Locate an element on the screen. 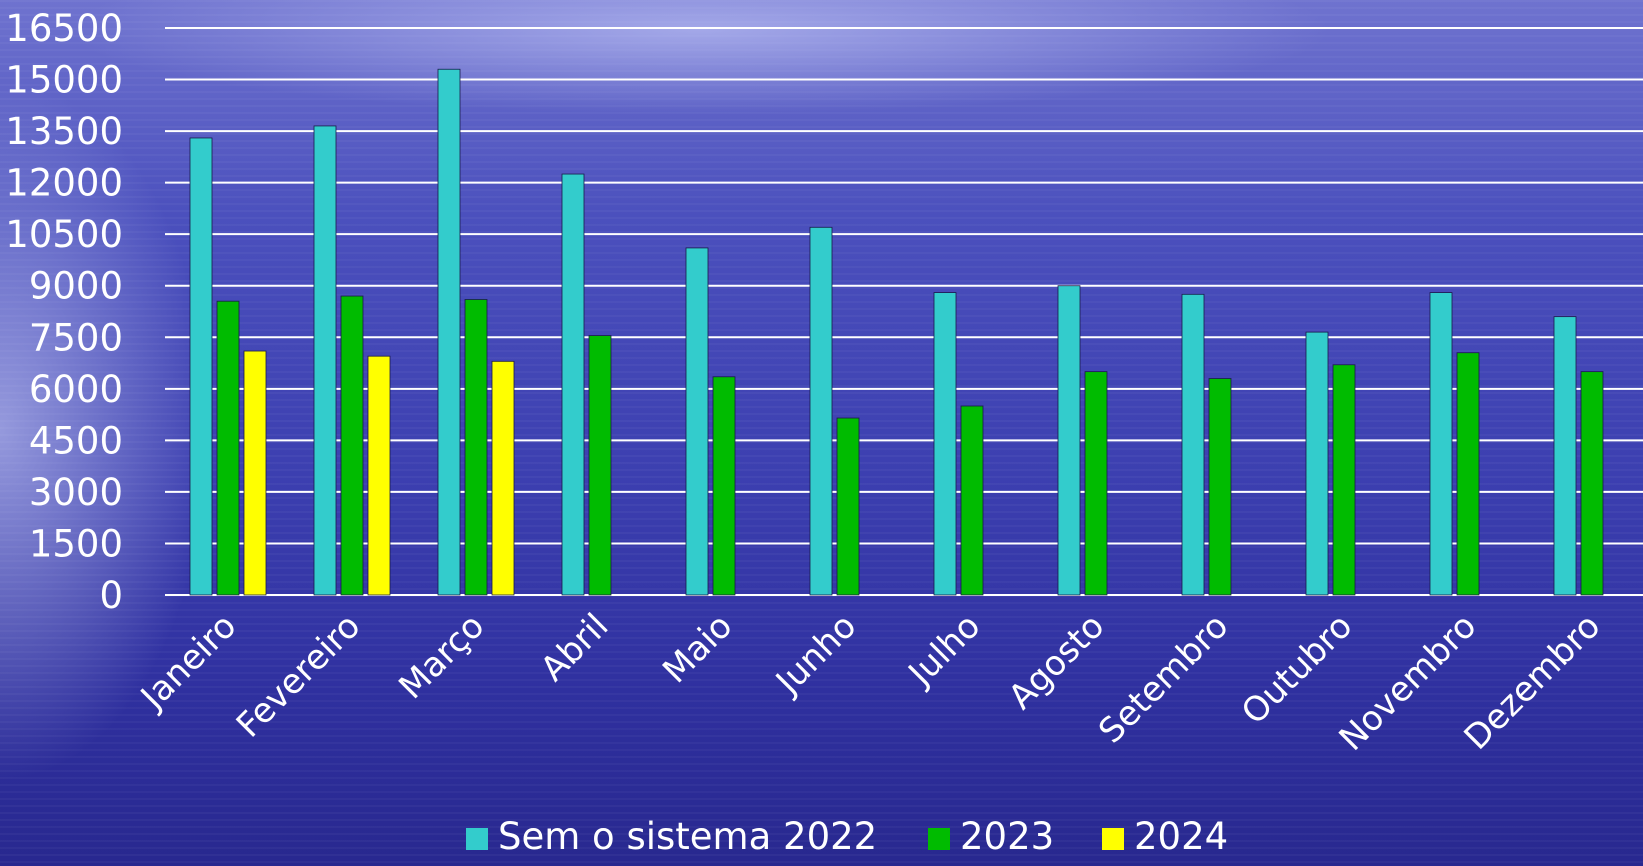 The width and height of the screenshot is (1643, 866). x-tick-label: Janeiro is located at coordinates (188, 662).